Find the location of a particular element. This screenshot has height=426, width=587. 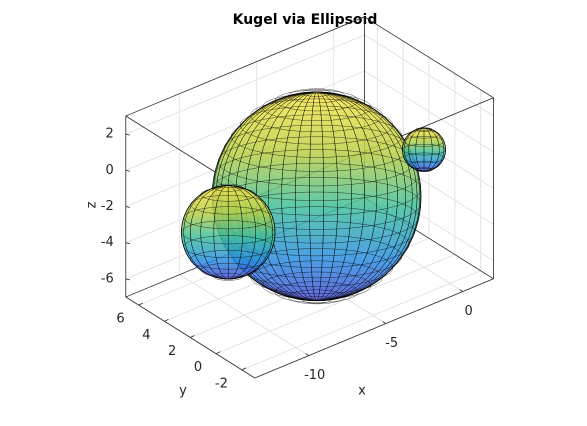

z-tick-label: -2 is located at coordinates (107, 206).